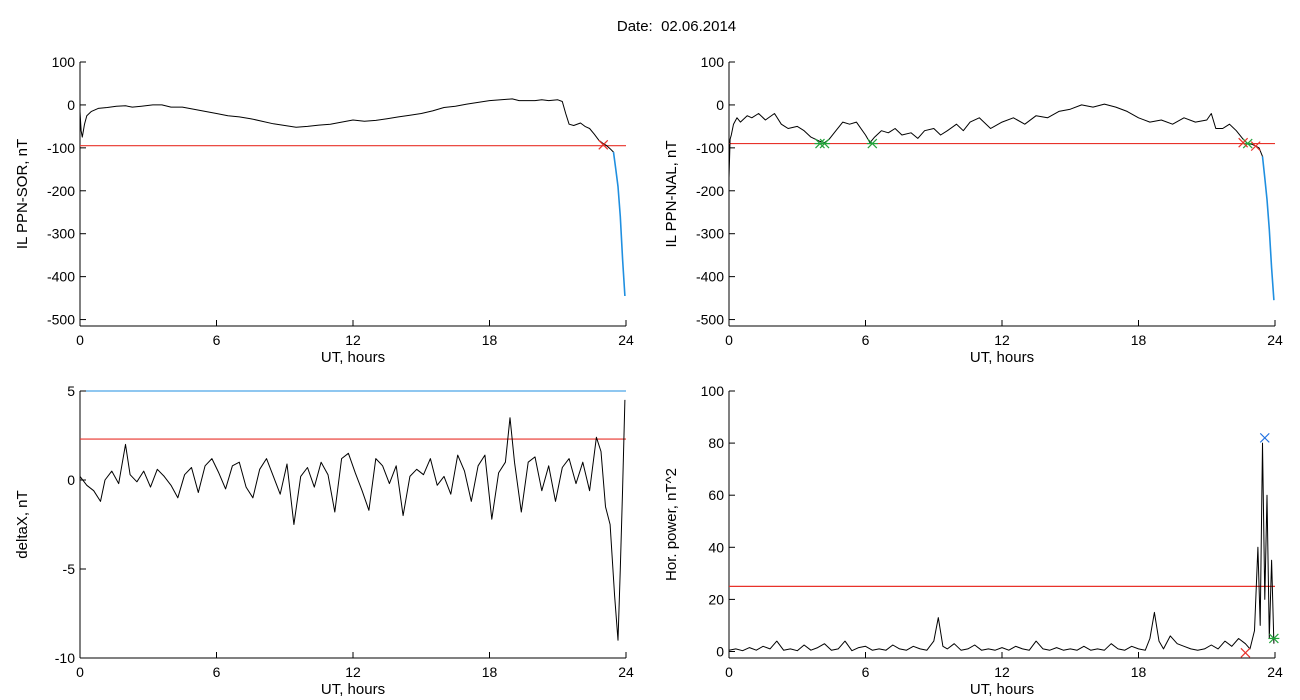 This screenshot has width=1300, height=700. What do you see at coordinates (716, 495) in the screenshot?
I see `y-tick-label: 60` at bounding box center [716, 495].